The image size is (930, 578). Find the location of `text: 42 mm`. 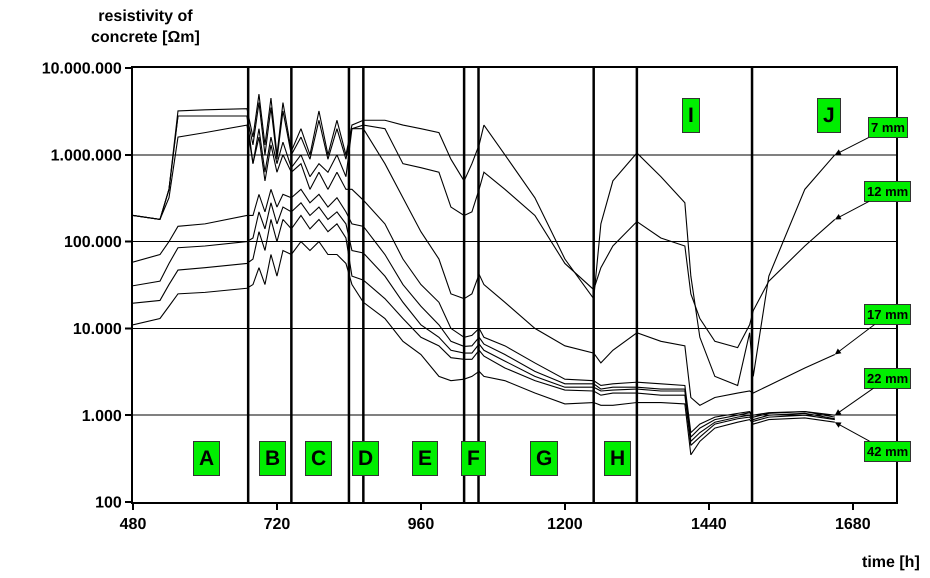

text: 42 mm is located at coordinates (887, 451).